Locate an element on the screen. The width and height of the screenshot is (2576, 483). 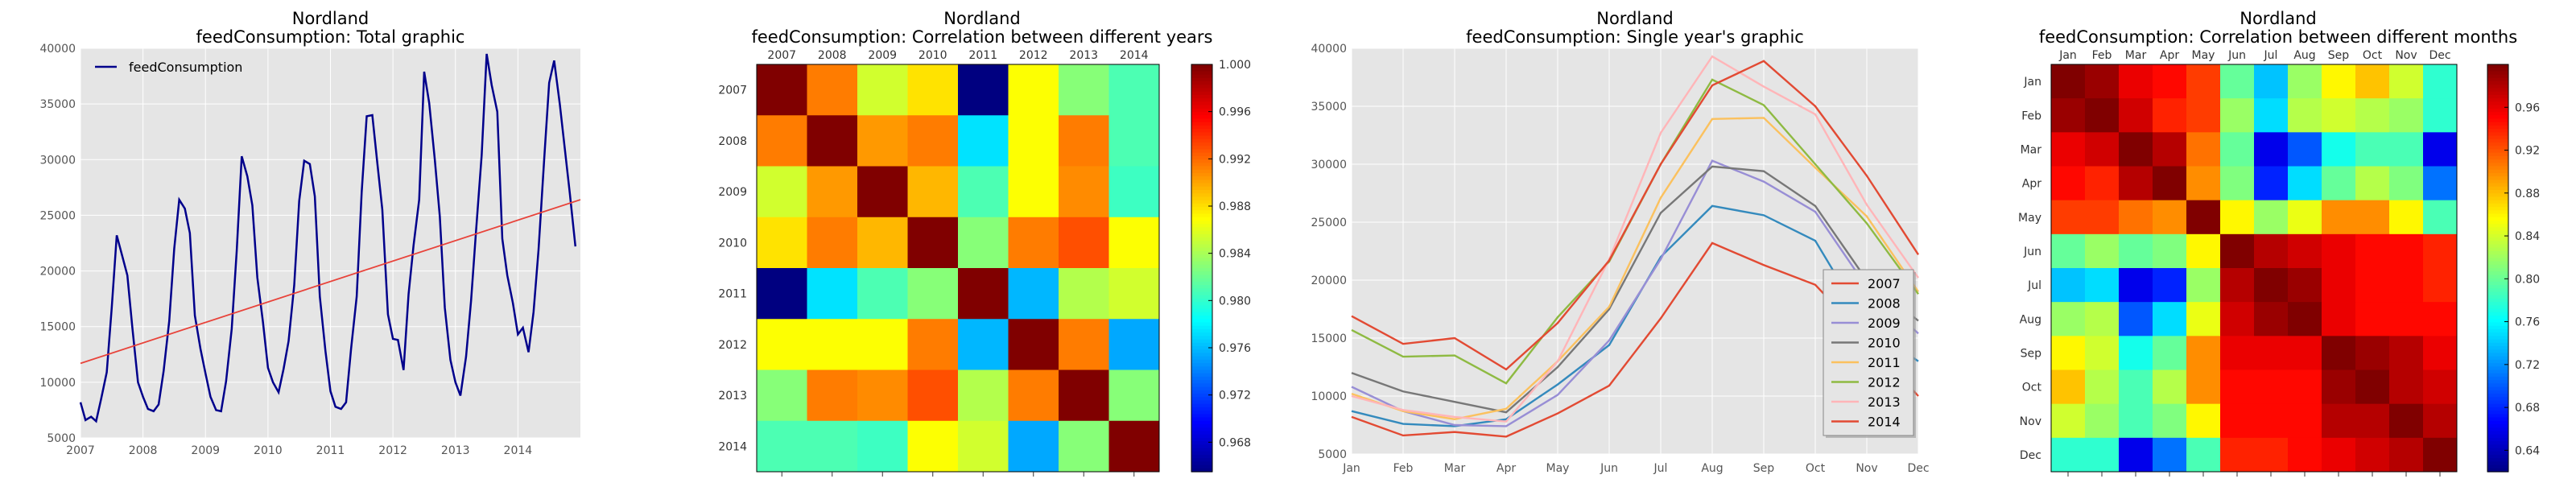
y-tick-label: 5000 is located at coordinates (61, 438).